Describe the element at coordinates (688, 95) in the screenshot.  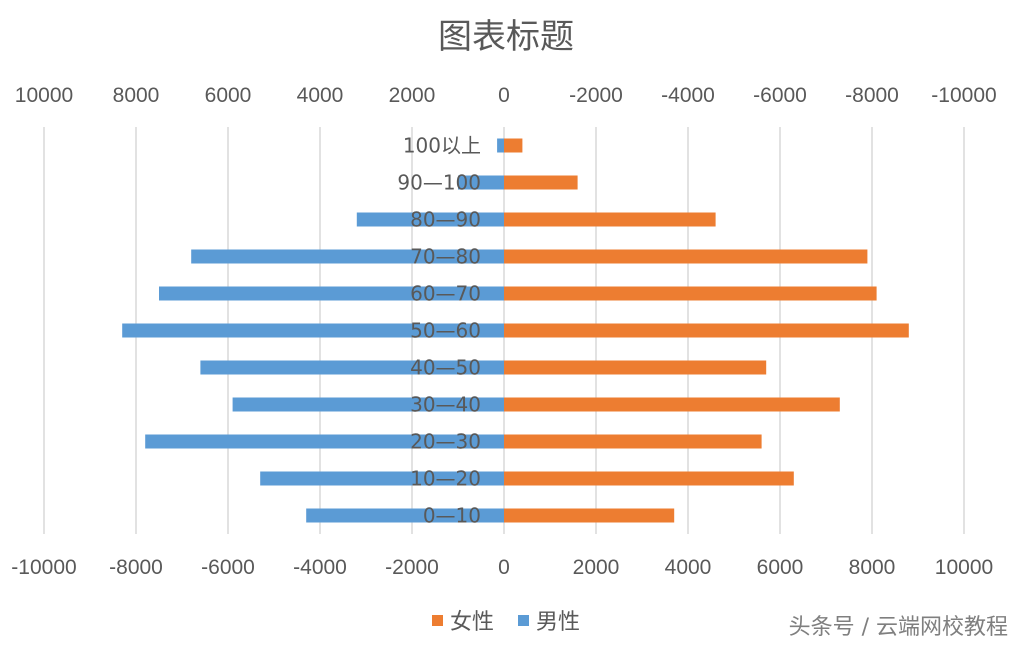
I see `top-tick-label: -4000` at that location.